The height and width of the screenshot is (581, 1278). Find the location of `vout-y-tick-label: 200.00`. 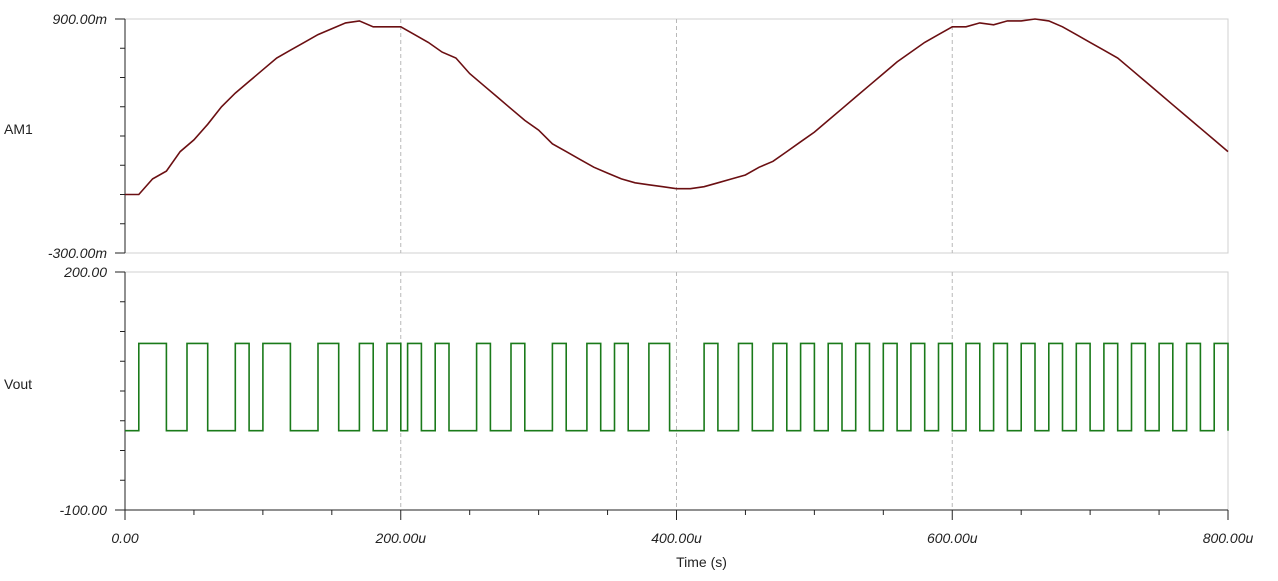

vout-y-tick-label: 200.00 is located at coordinates (85, 272).